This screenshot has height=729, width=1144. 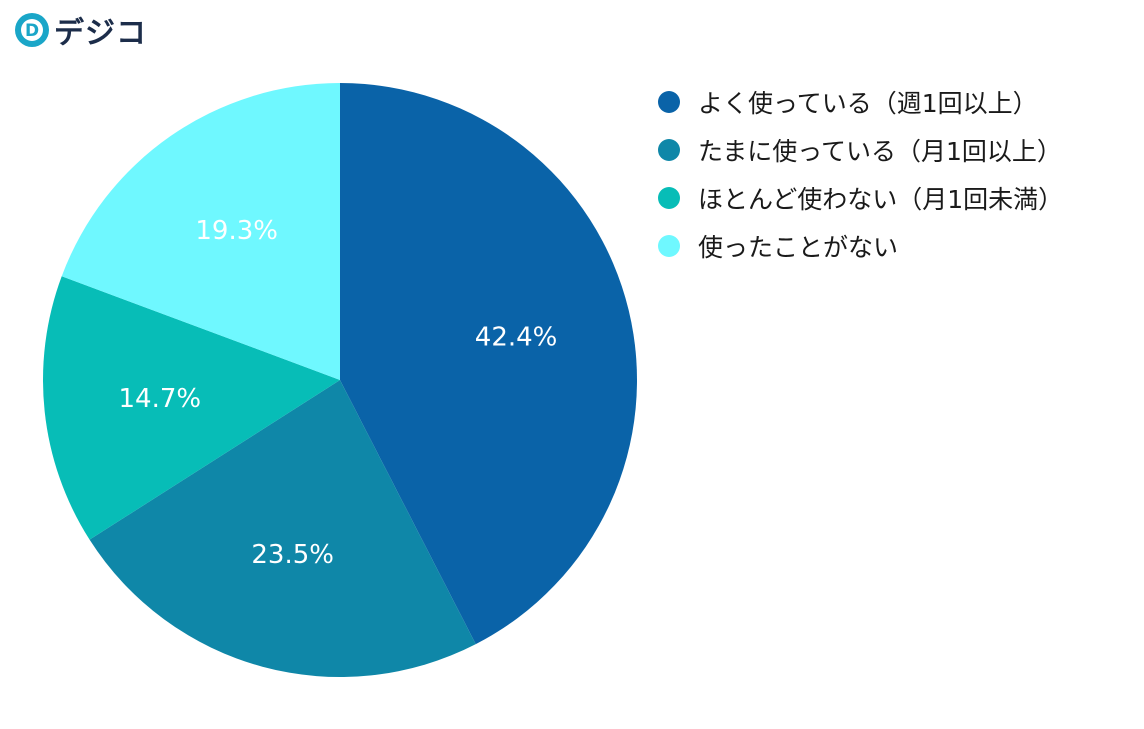 I want to click on legend-item: 使ったことがない, so click(x=860, y=246).